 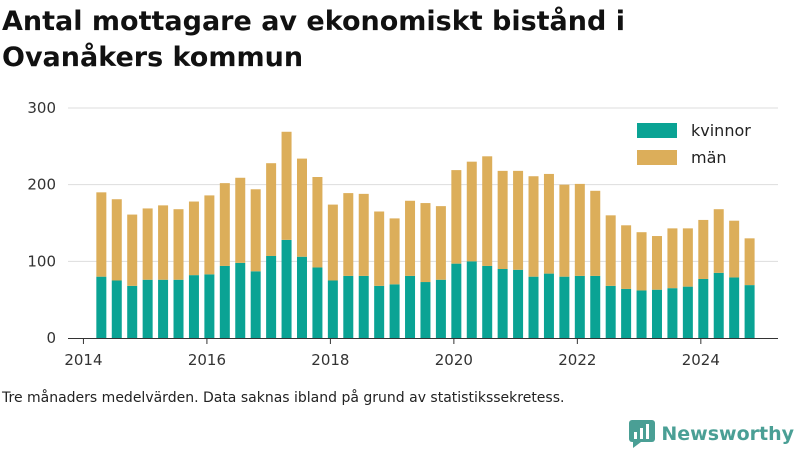 What do you see at coordinates (577, 360) in the screenshot?
I see `x-tick-label: 2022` at bounding box center [577, 360].